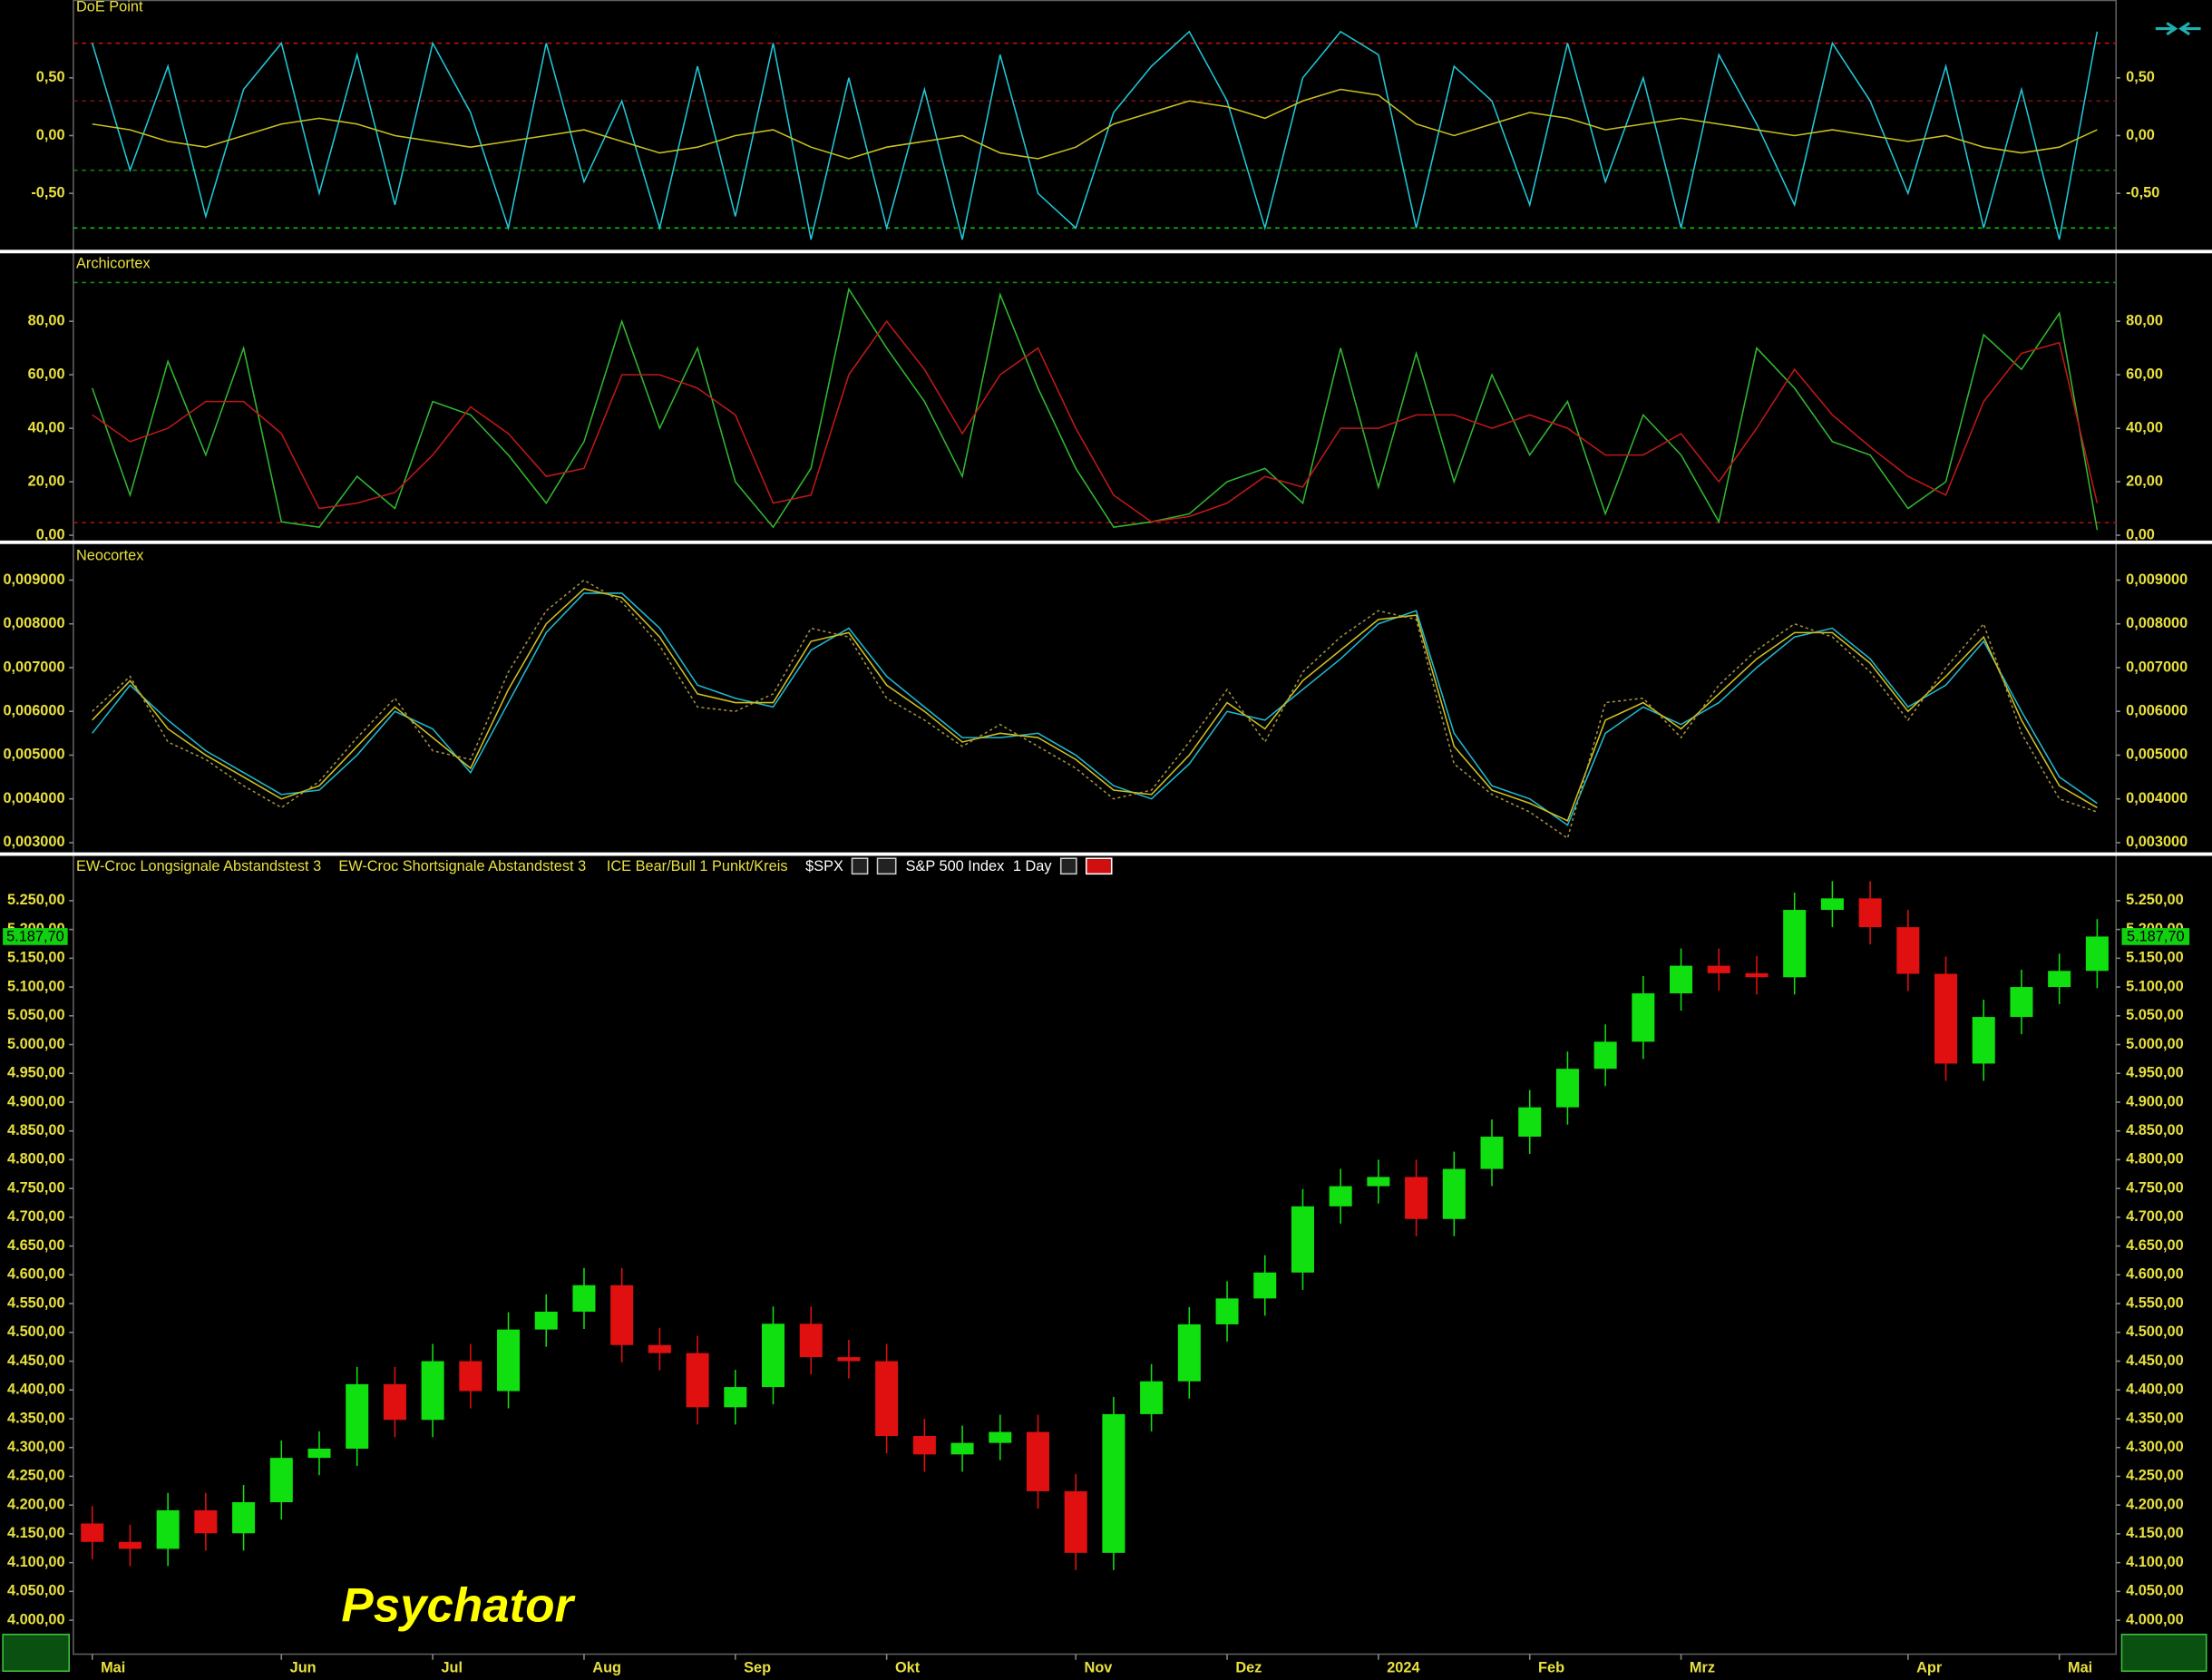 Image resolution: width=2212 pixels, height=1680 pixels. I want to click on instrument-name: S&P 500 Index, so click(956, 866).